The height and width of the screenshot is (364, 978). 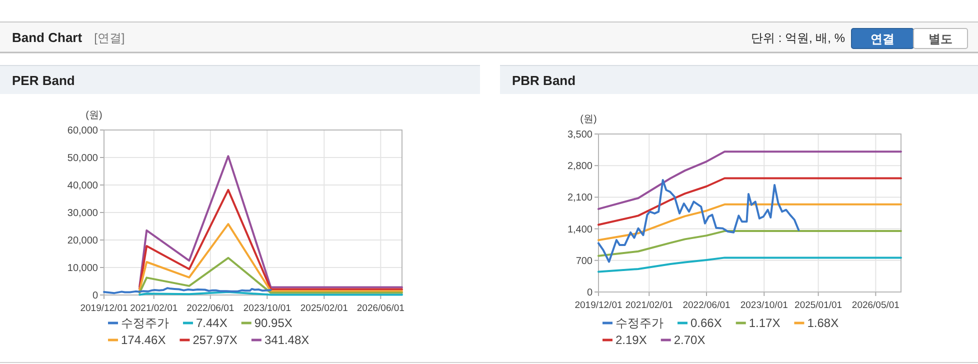 I want to click on legend-label: 1.17X, so click(x=764, y=323).